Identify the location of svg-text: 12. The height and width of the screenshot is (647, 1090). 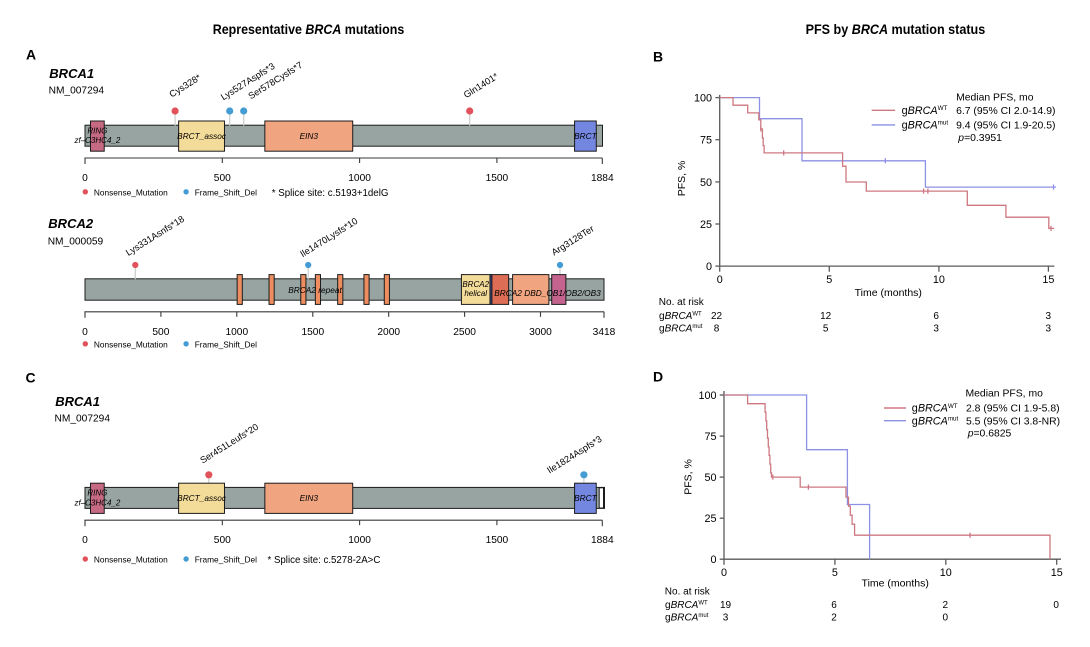
(826, 316).